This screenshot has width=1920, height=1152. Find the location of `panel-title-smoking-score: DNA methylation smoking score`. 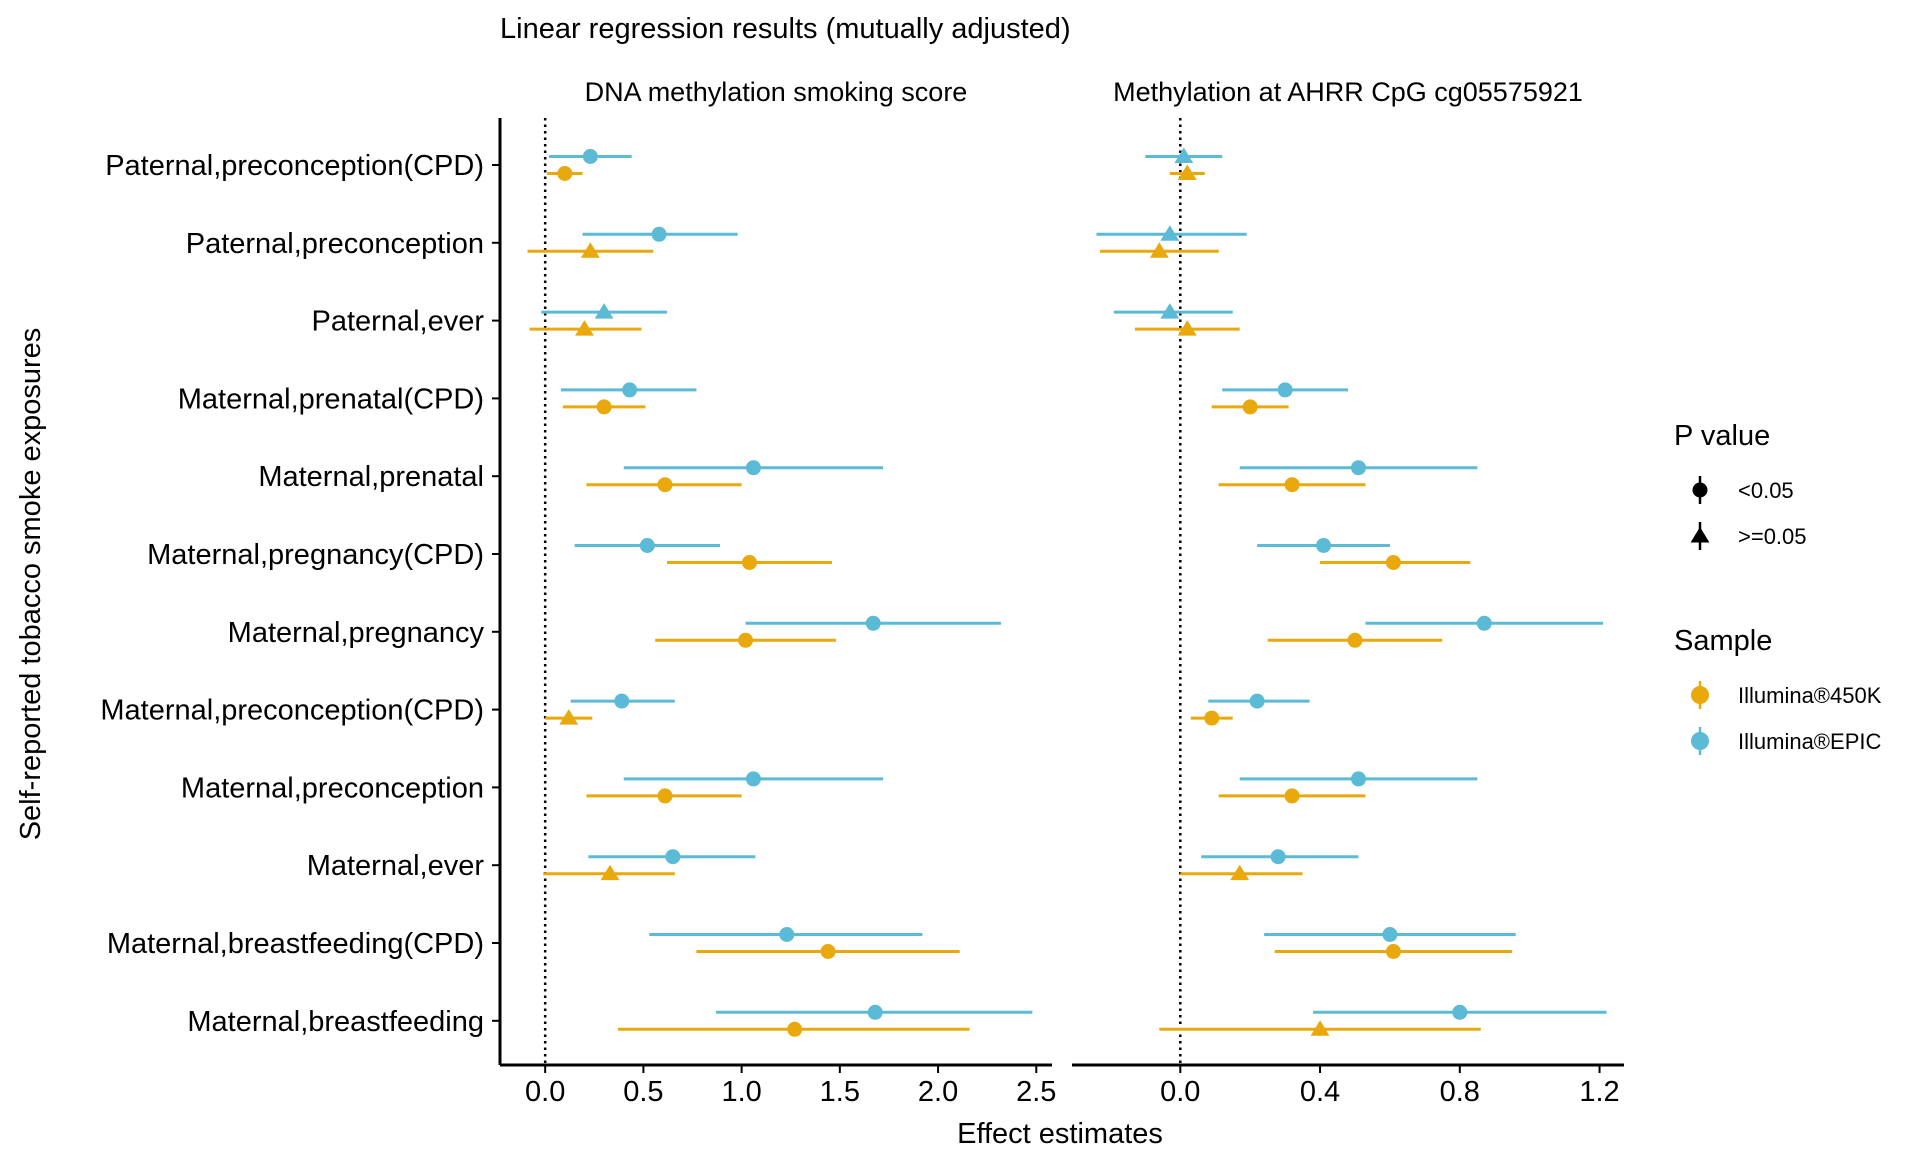

panel-title-smoking-score: DNA methylation smoking score is located at coordinates (776, 92).